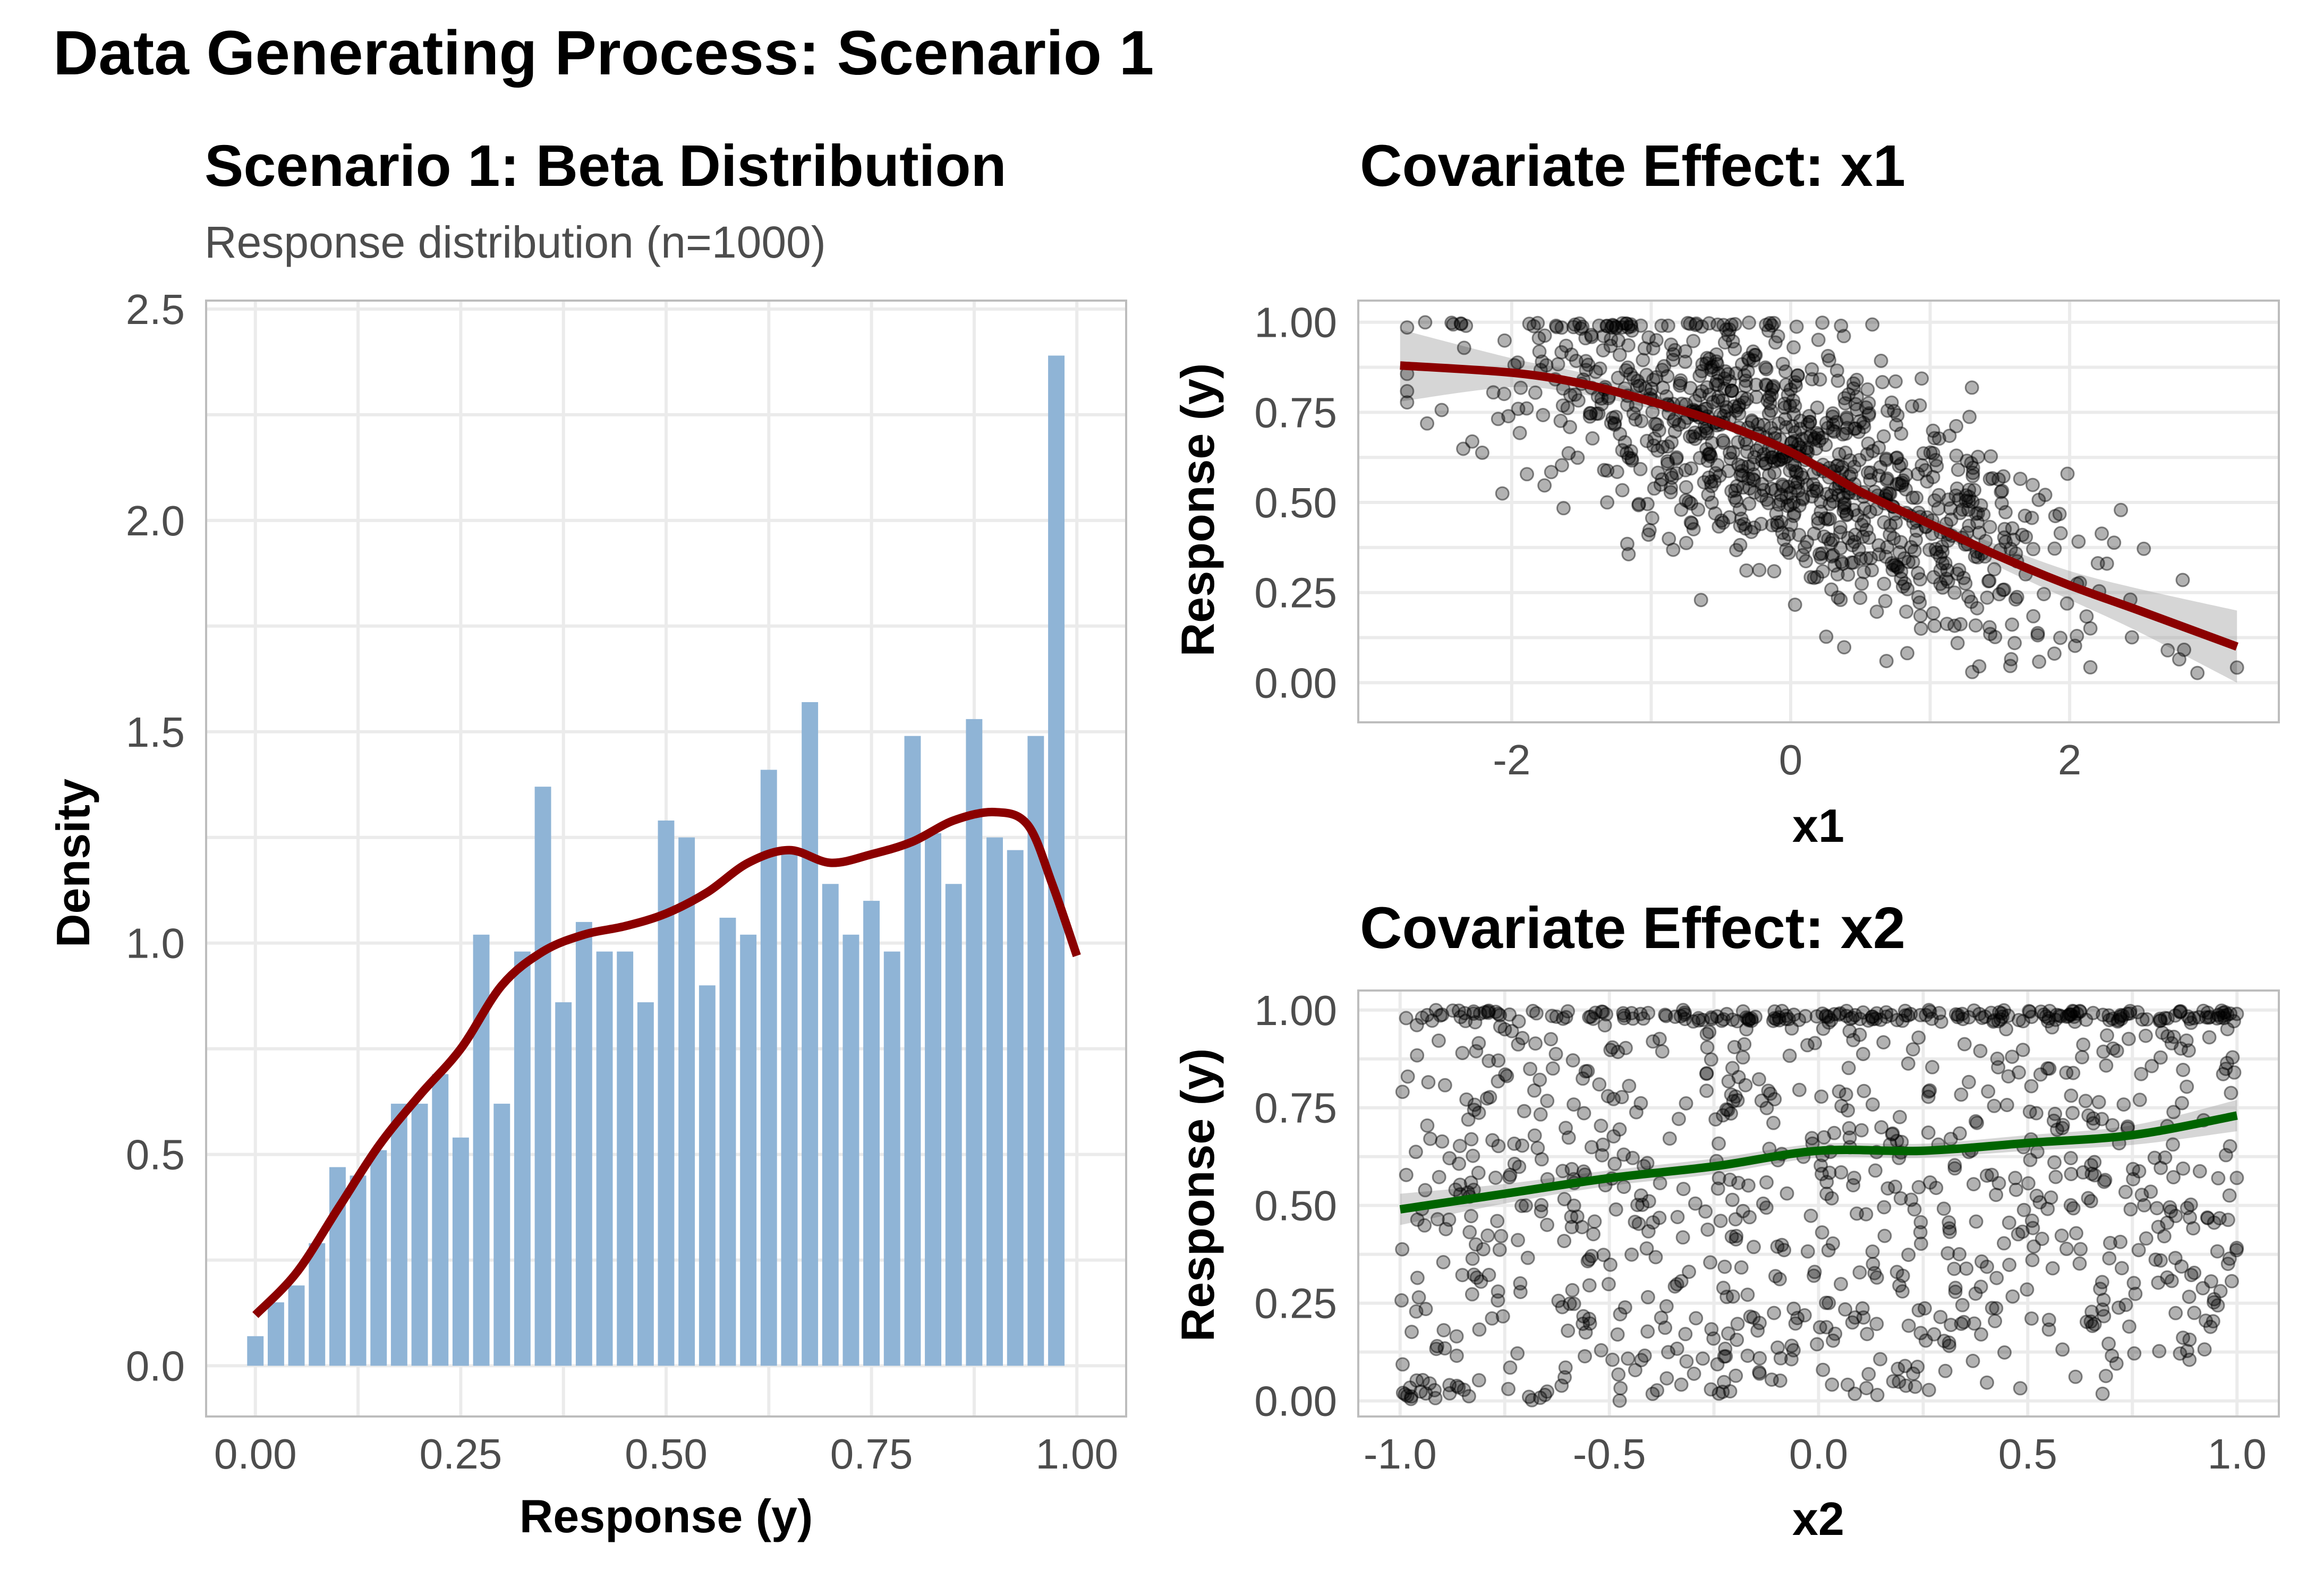 This screenshot has width=2324, height=1596. Describe the element at coordinates (1295, 1108) in the screenshot. I see `y-tick-label: 0.75` at that location.